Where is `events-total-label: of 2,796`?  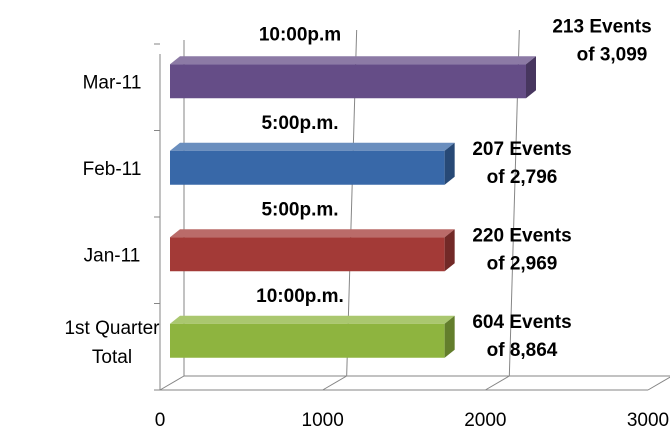
events-total-label: of 2,796 is located at coordinates (522, 177).